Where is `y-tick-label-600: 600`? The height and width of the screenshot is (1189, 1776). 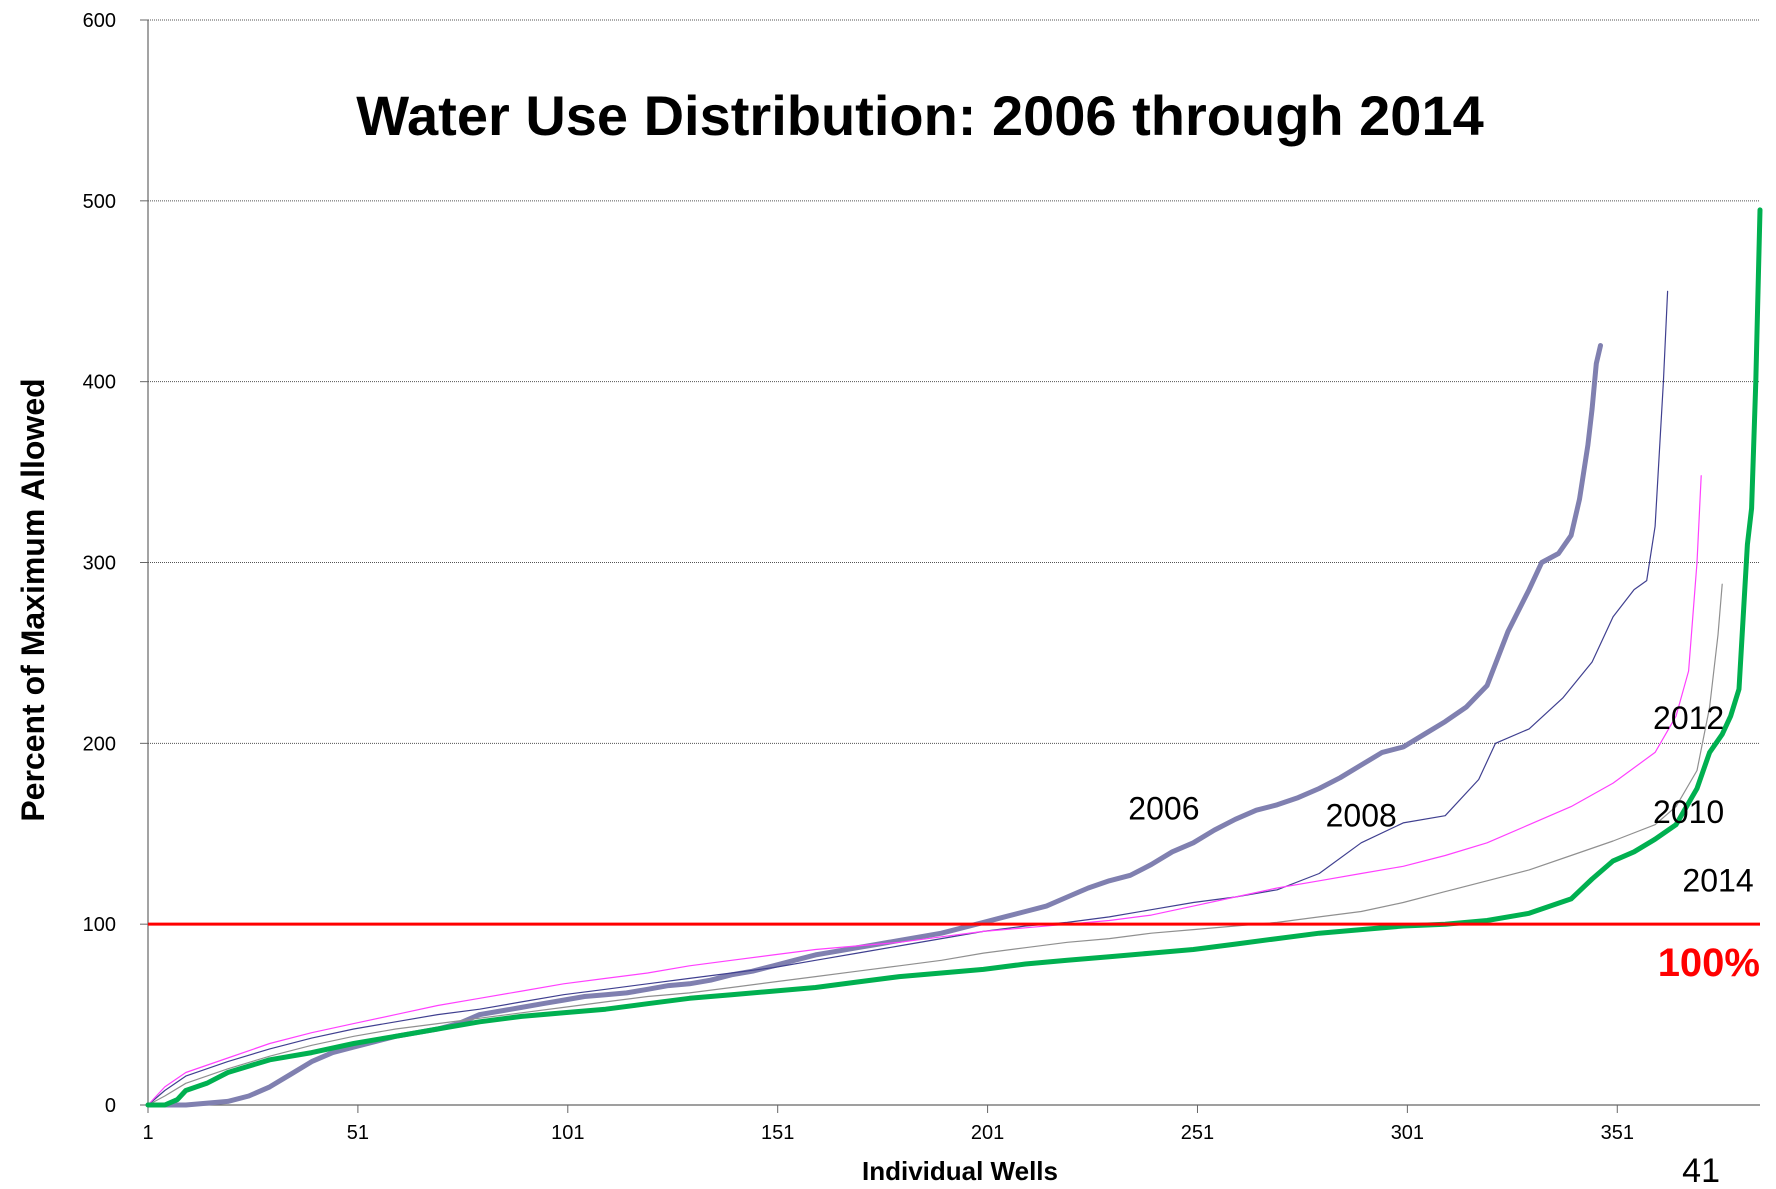
y-tick-label-600: 600 is located at coordinates (99, 21).